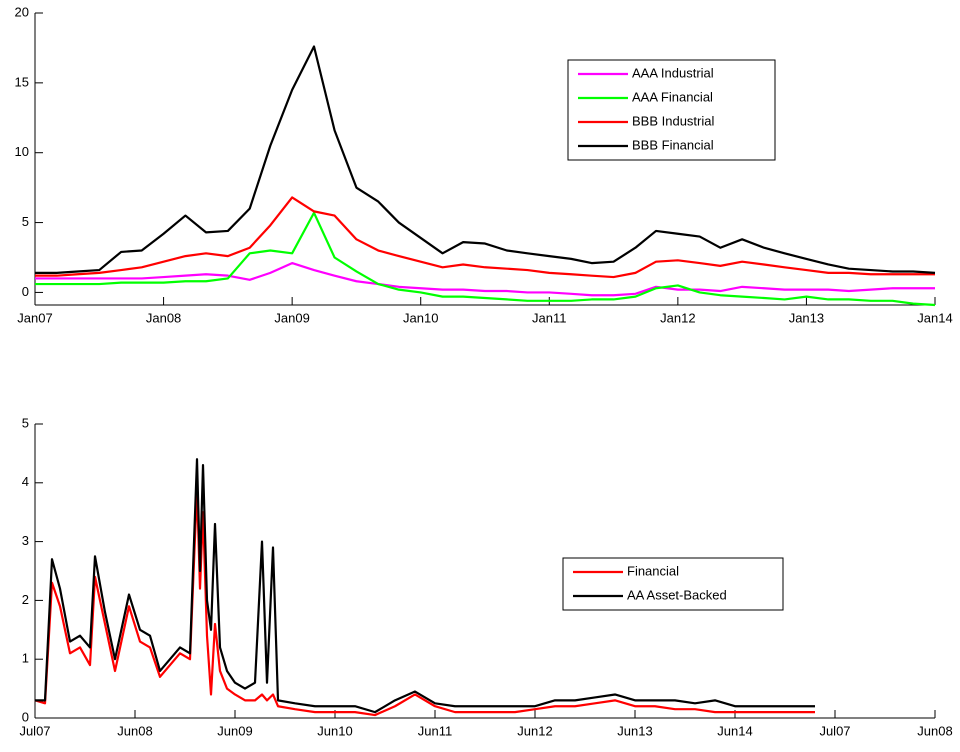  Describe the element at coordinates (673, 120) in the screenshot. I see `legend-label: BBB Industrial` at that location.